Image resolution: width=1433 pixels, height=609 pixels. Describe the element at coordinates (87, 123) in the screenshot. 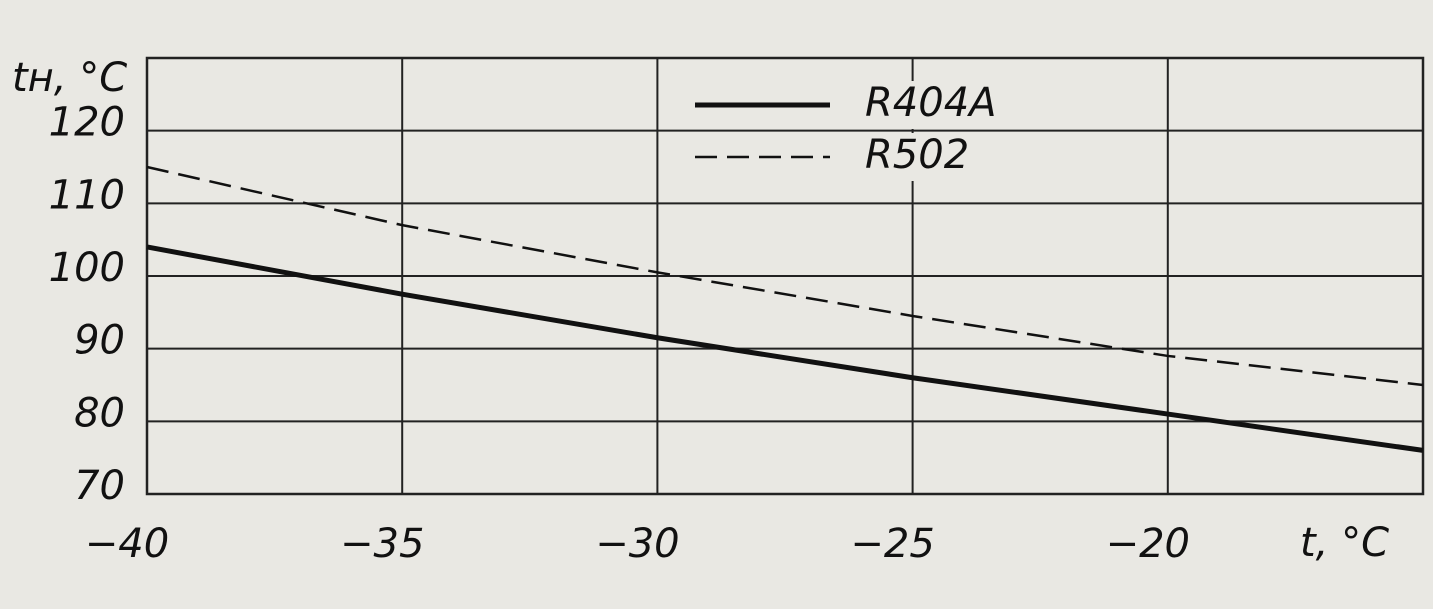

I see `y-tick-label: 120` at that location.